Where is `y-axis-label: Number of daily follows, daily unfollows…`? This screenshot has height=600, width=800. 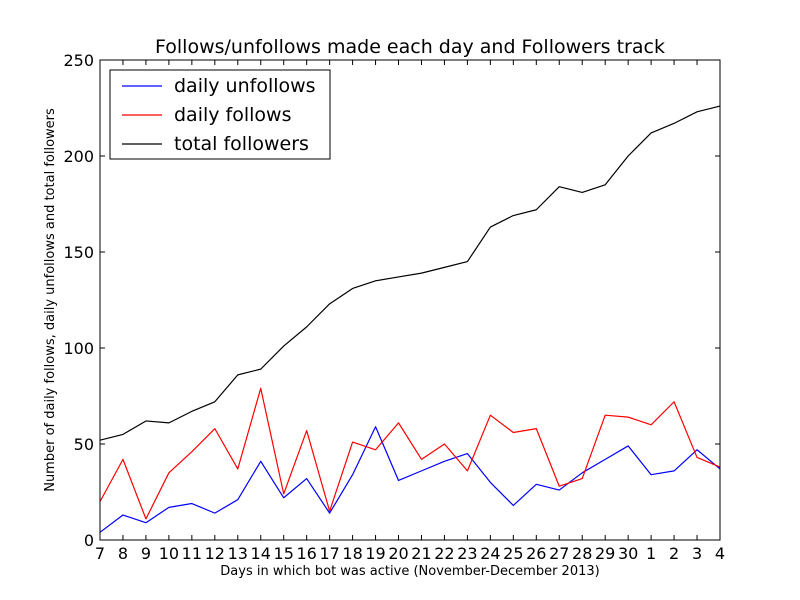
y-axis-label: Number of daily follows, daily unfollows… is located at coordinates (50, 300).